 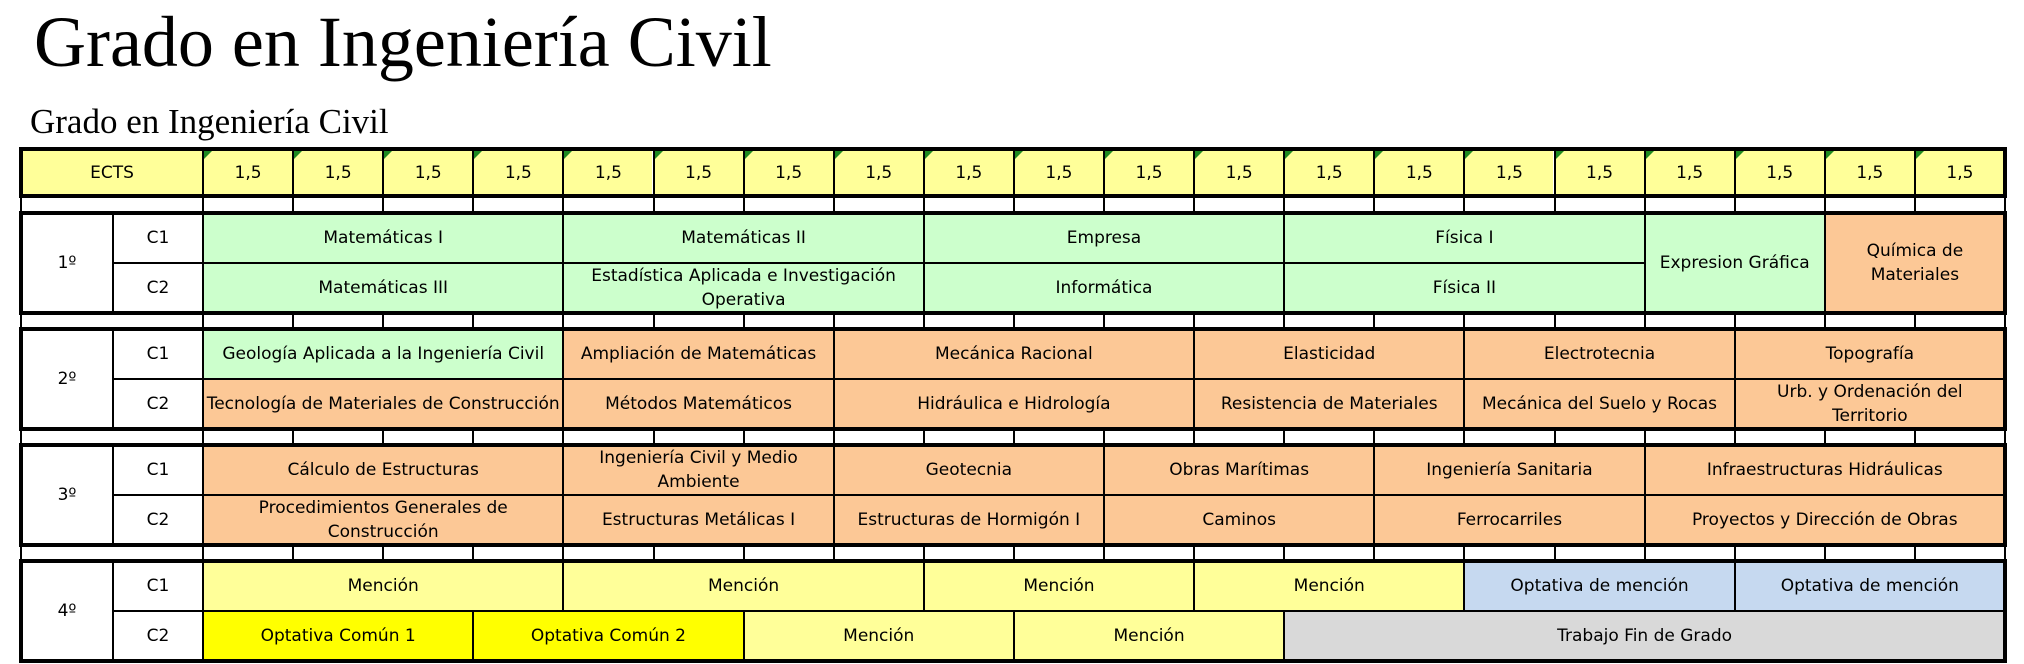 I want to click on course-cell: Tecnología de Materiales de Construcción, so click(x=382, y=403).